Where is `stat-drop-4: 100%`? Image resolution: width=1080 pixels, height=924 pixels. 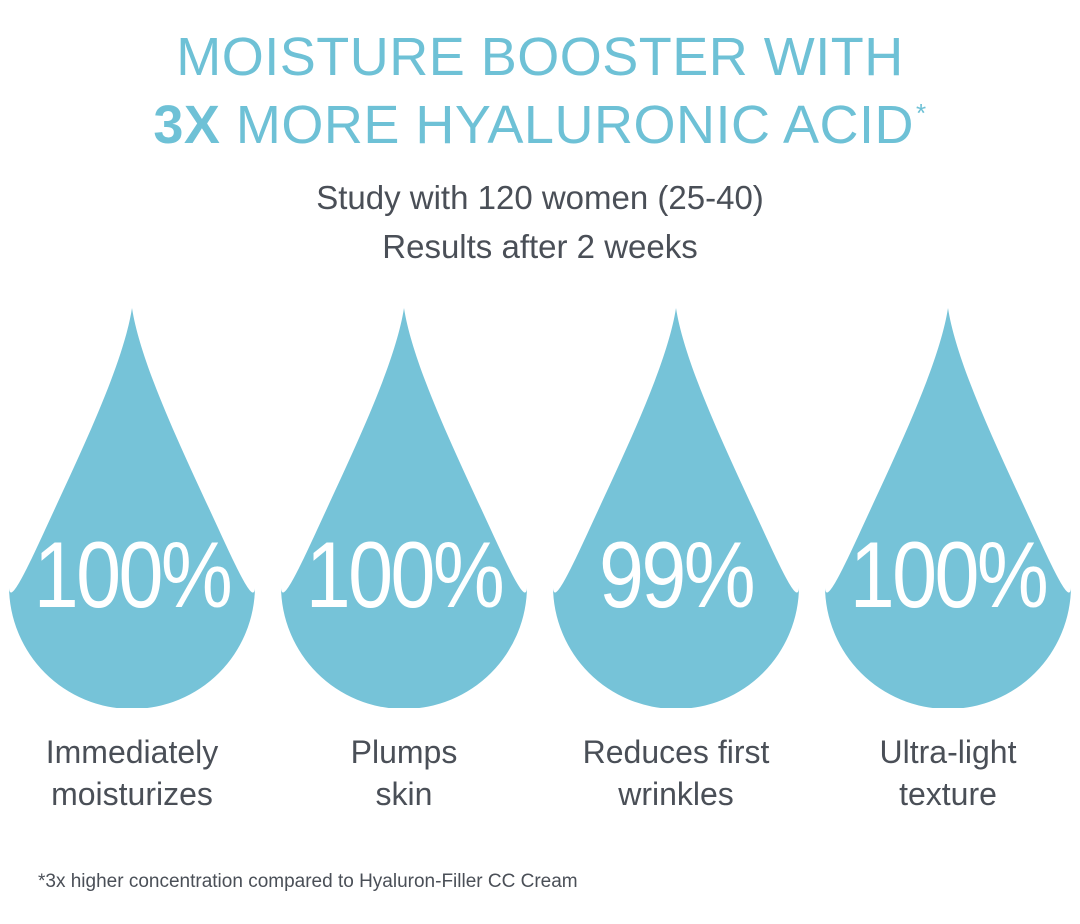
stat-drop-4: 100% is located at coordinates (948, 507).